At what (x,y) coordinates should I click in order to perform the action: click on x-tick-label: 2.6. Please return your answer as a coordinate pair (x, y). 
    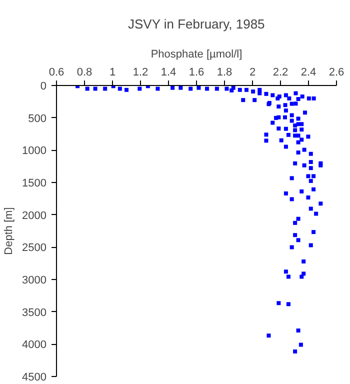
    Looking at the image, I should click on (336, 72).